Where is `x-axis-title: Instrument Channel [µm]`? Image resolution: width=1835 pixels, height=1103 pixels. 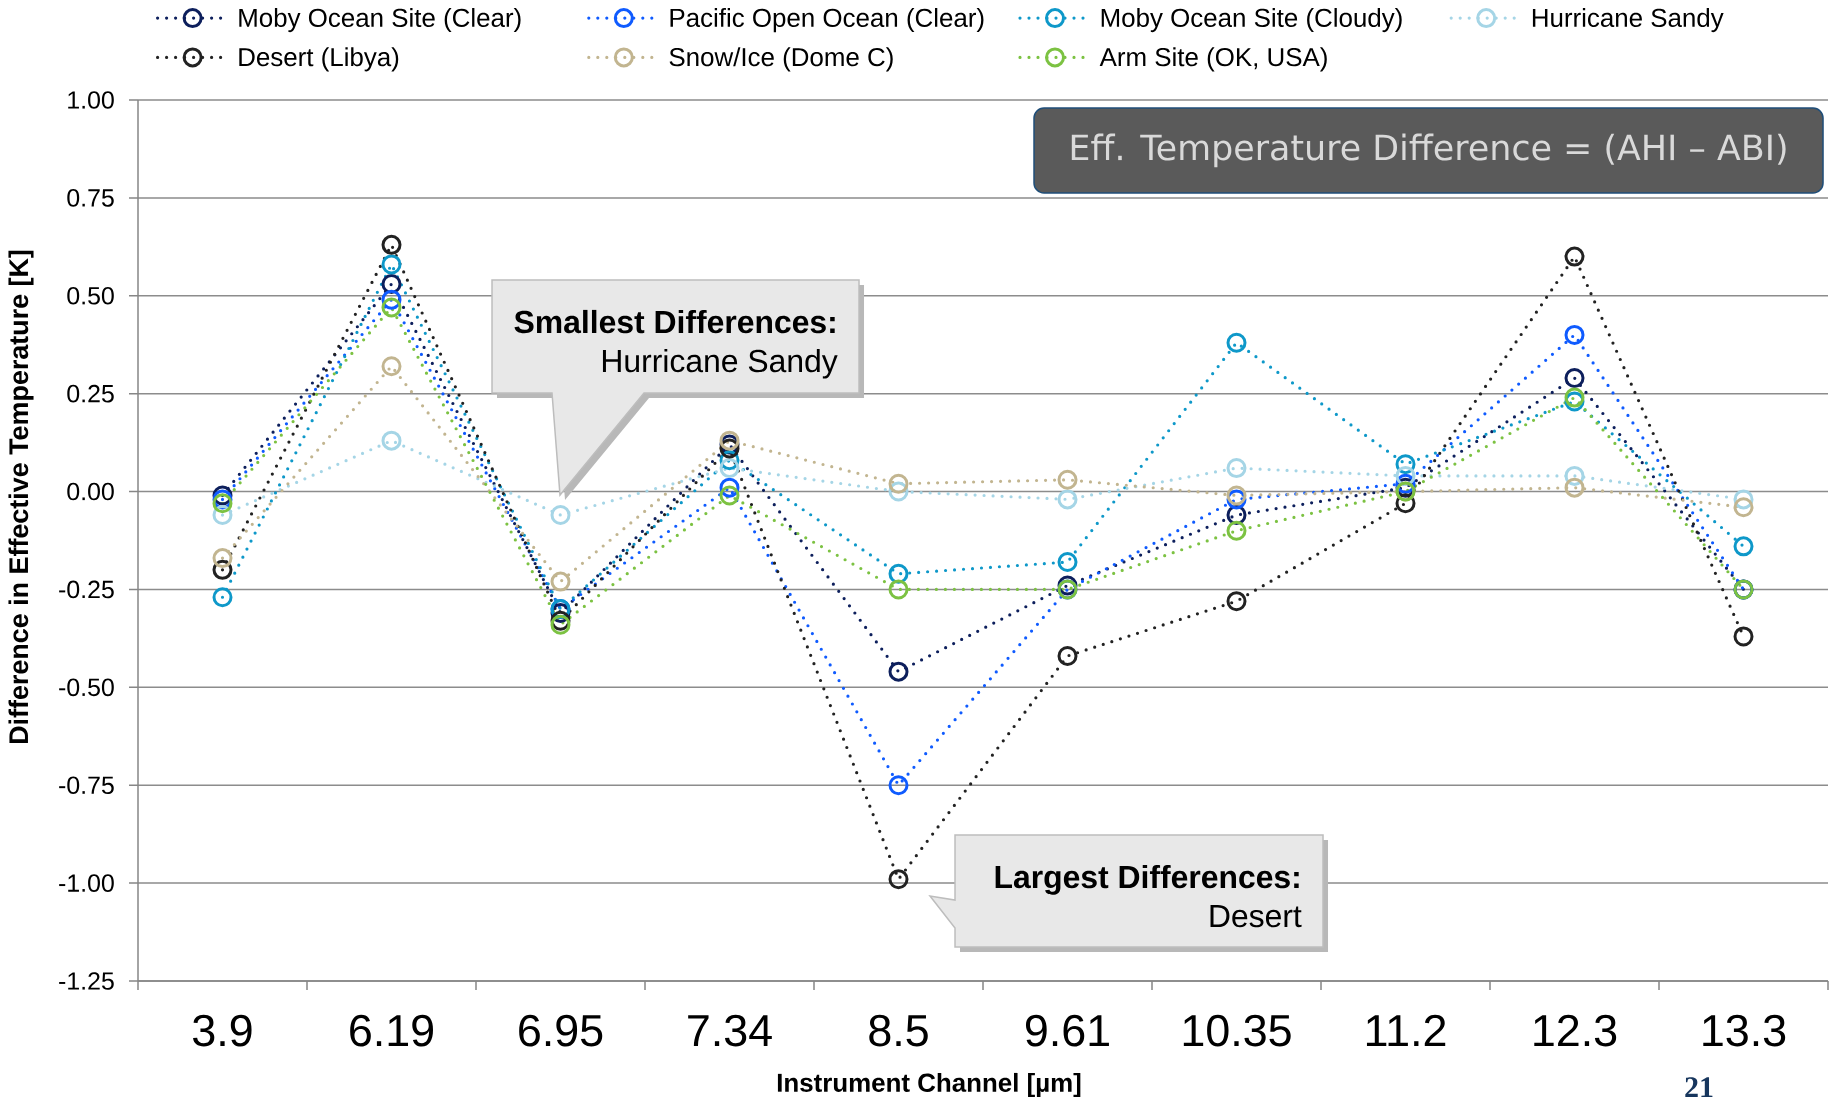
x-axis-title: Instrument Channel [µm] is located at coordinates (929, 1085).